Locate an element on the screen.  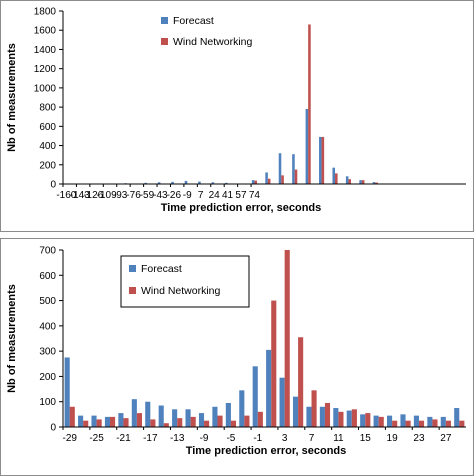
chart-1-xtick-label: 23 is located at coordinates (419, 438).